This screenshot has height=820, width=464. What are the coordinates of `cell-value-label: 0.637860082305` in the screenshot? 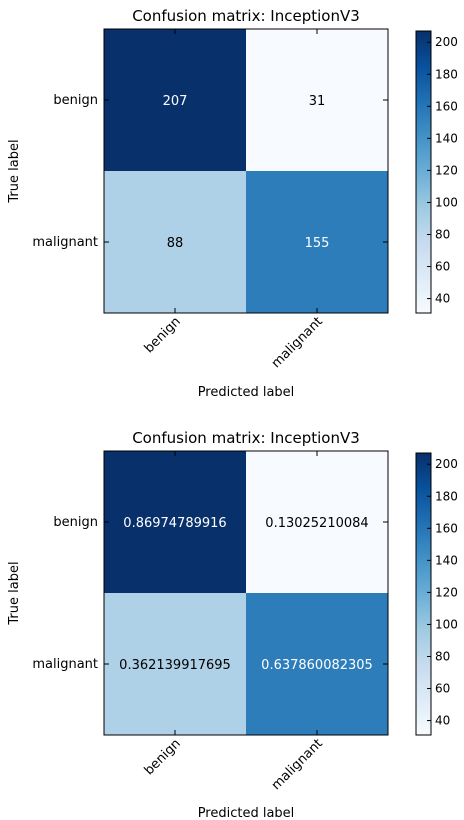 It's located at (317, 665).